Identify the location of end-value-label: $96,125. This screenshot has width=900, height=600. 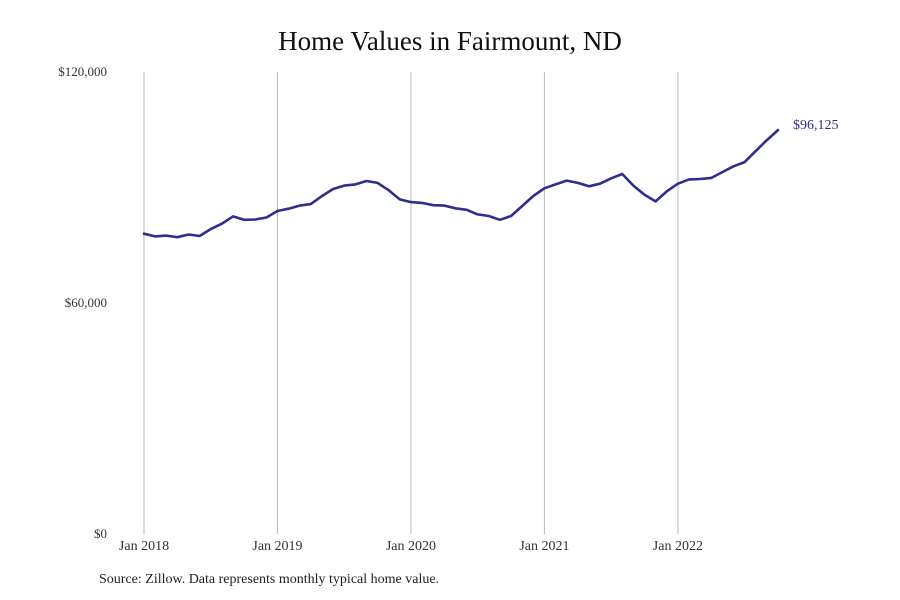
(816, 125).